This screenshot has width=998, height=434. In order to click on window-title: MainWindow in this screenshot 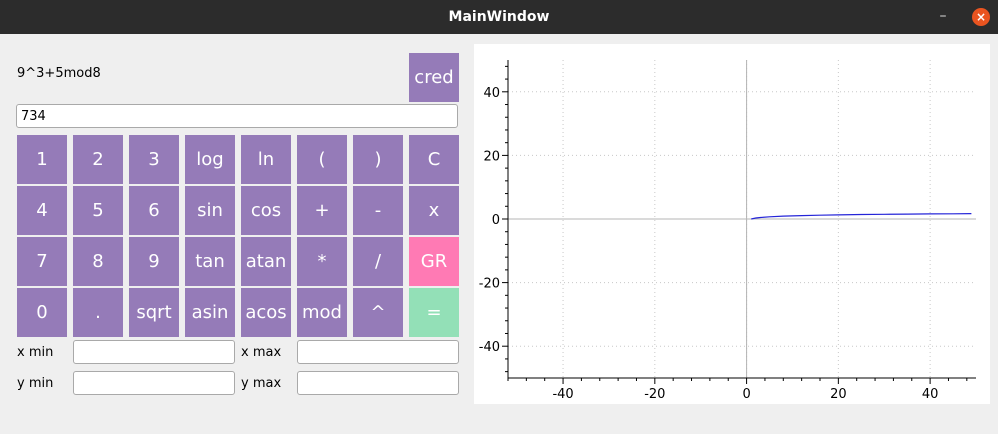, I will do `click(499, 17)`.